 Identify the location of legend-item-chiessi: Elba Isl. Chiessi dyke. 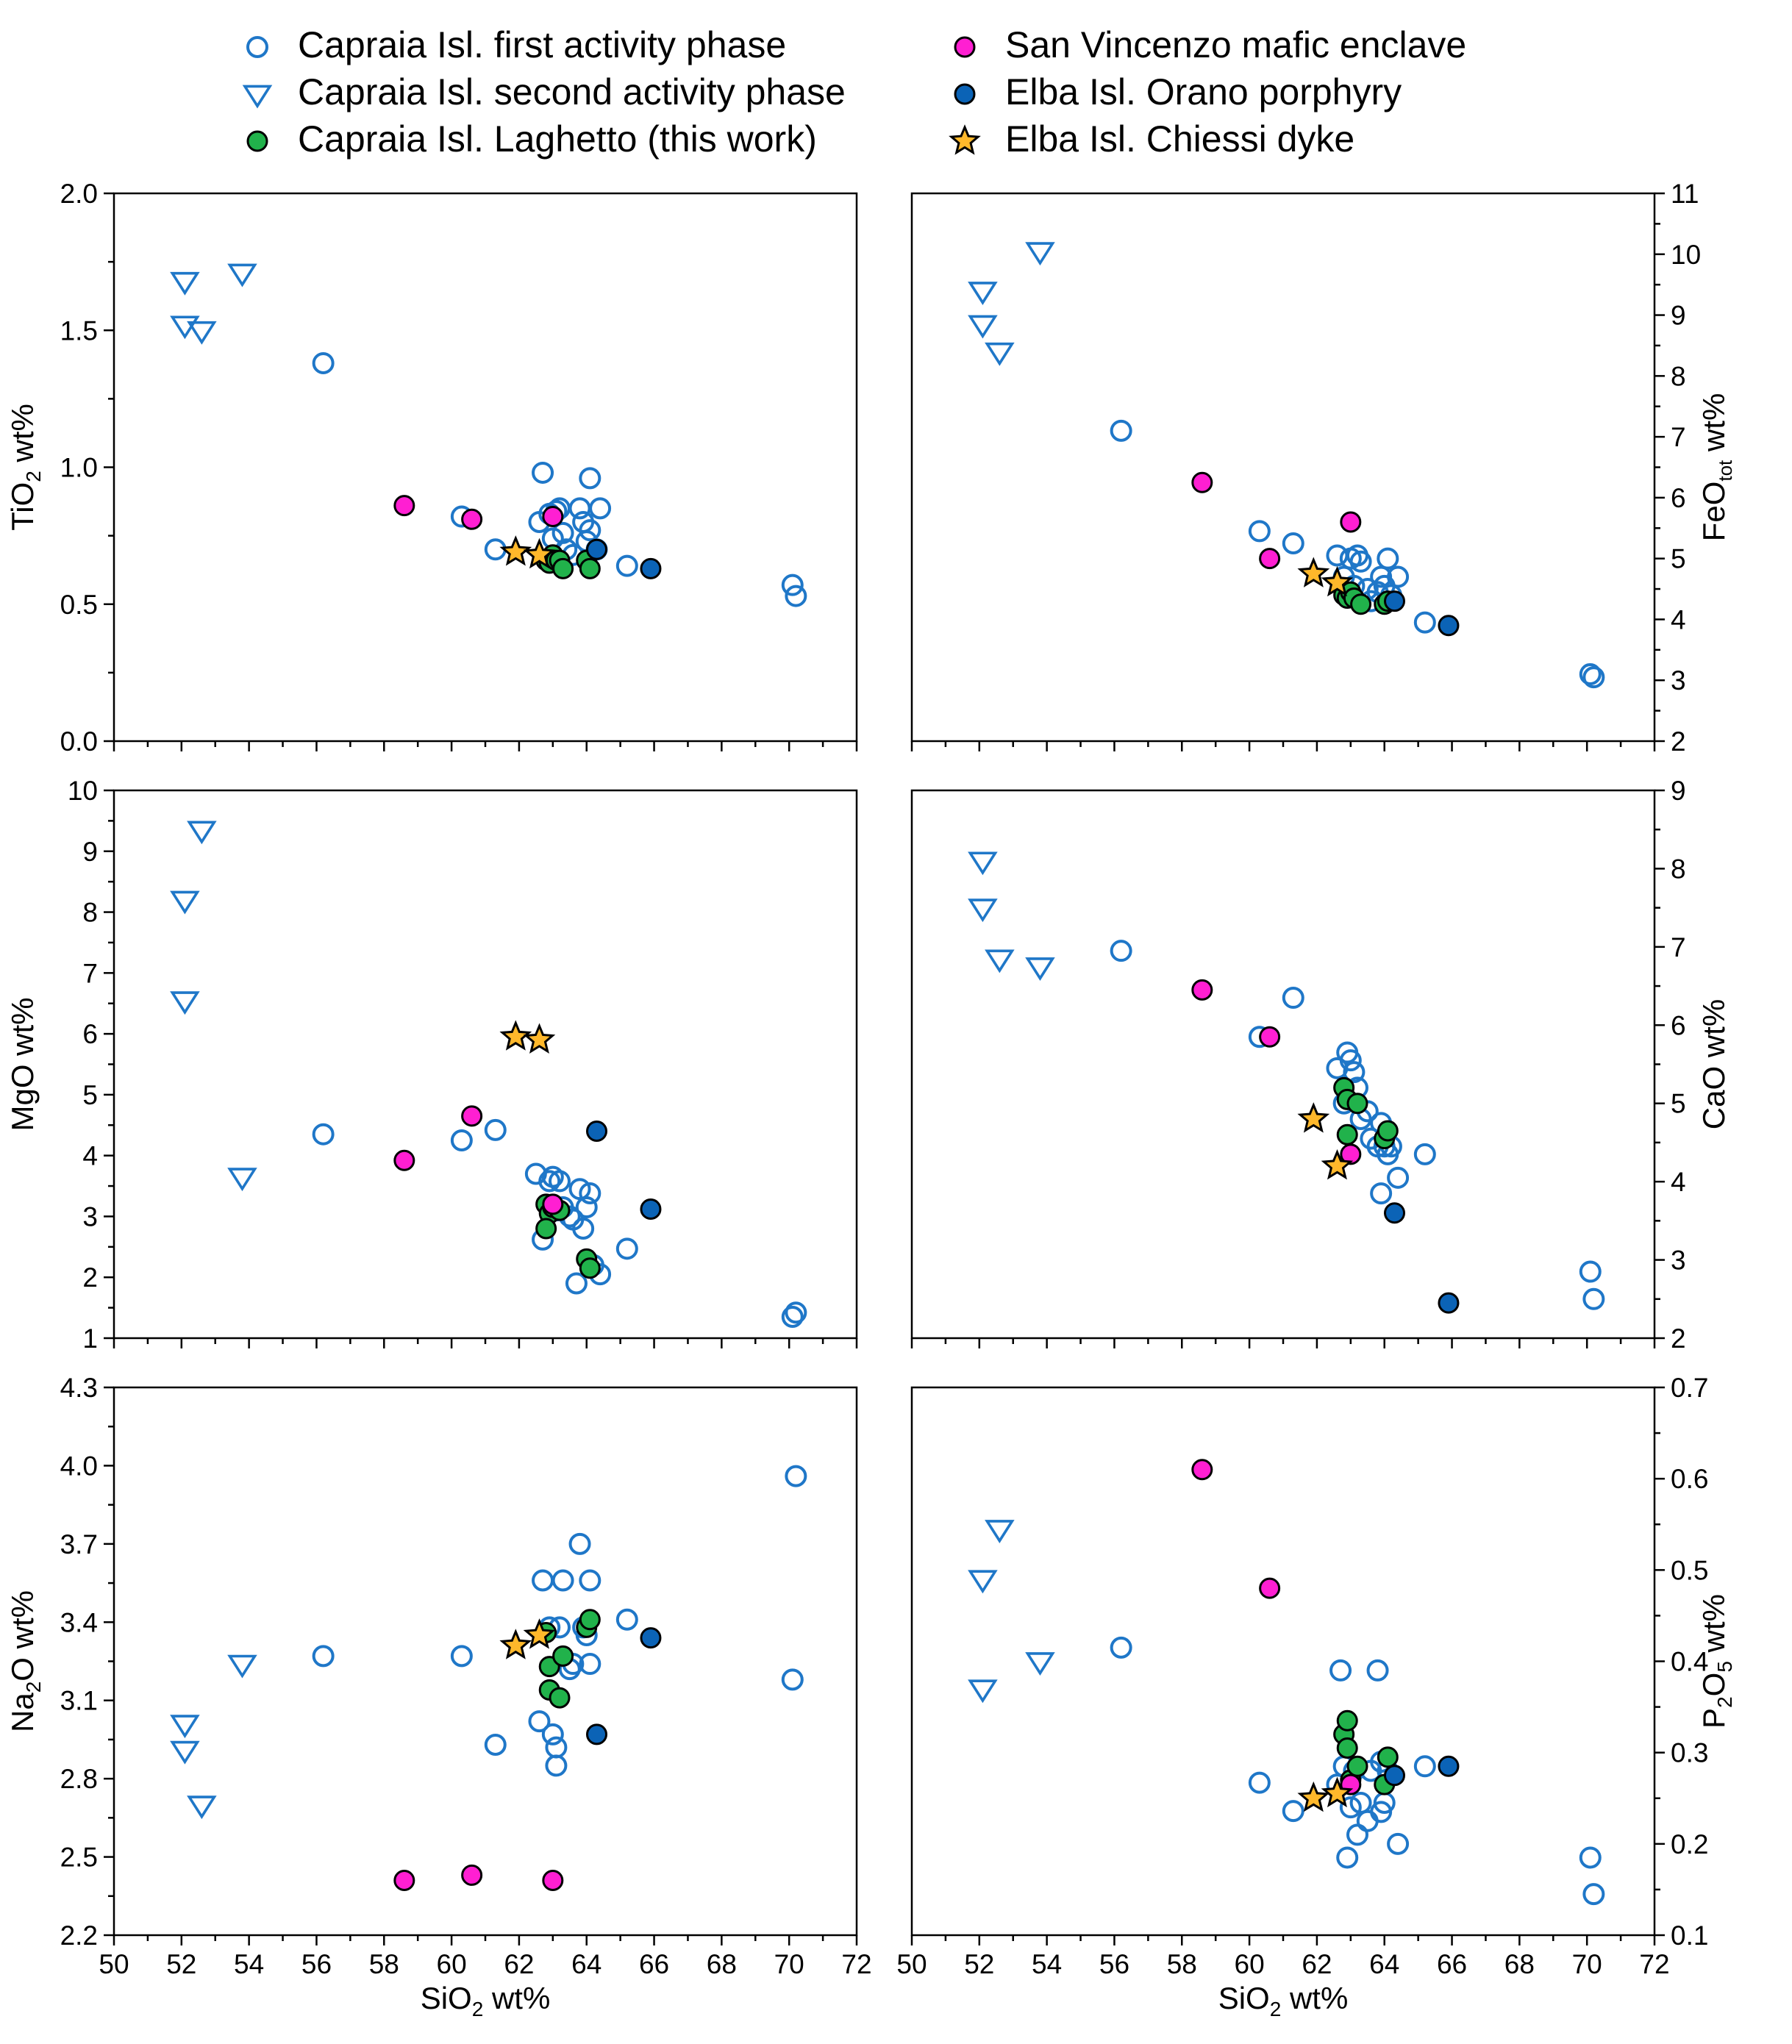
(1151, 139).